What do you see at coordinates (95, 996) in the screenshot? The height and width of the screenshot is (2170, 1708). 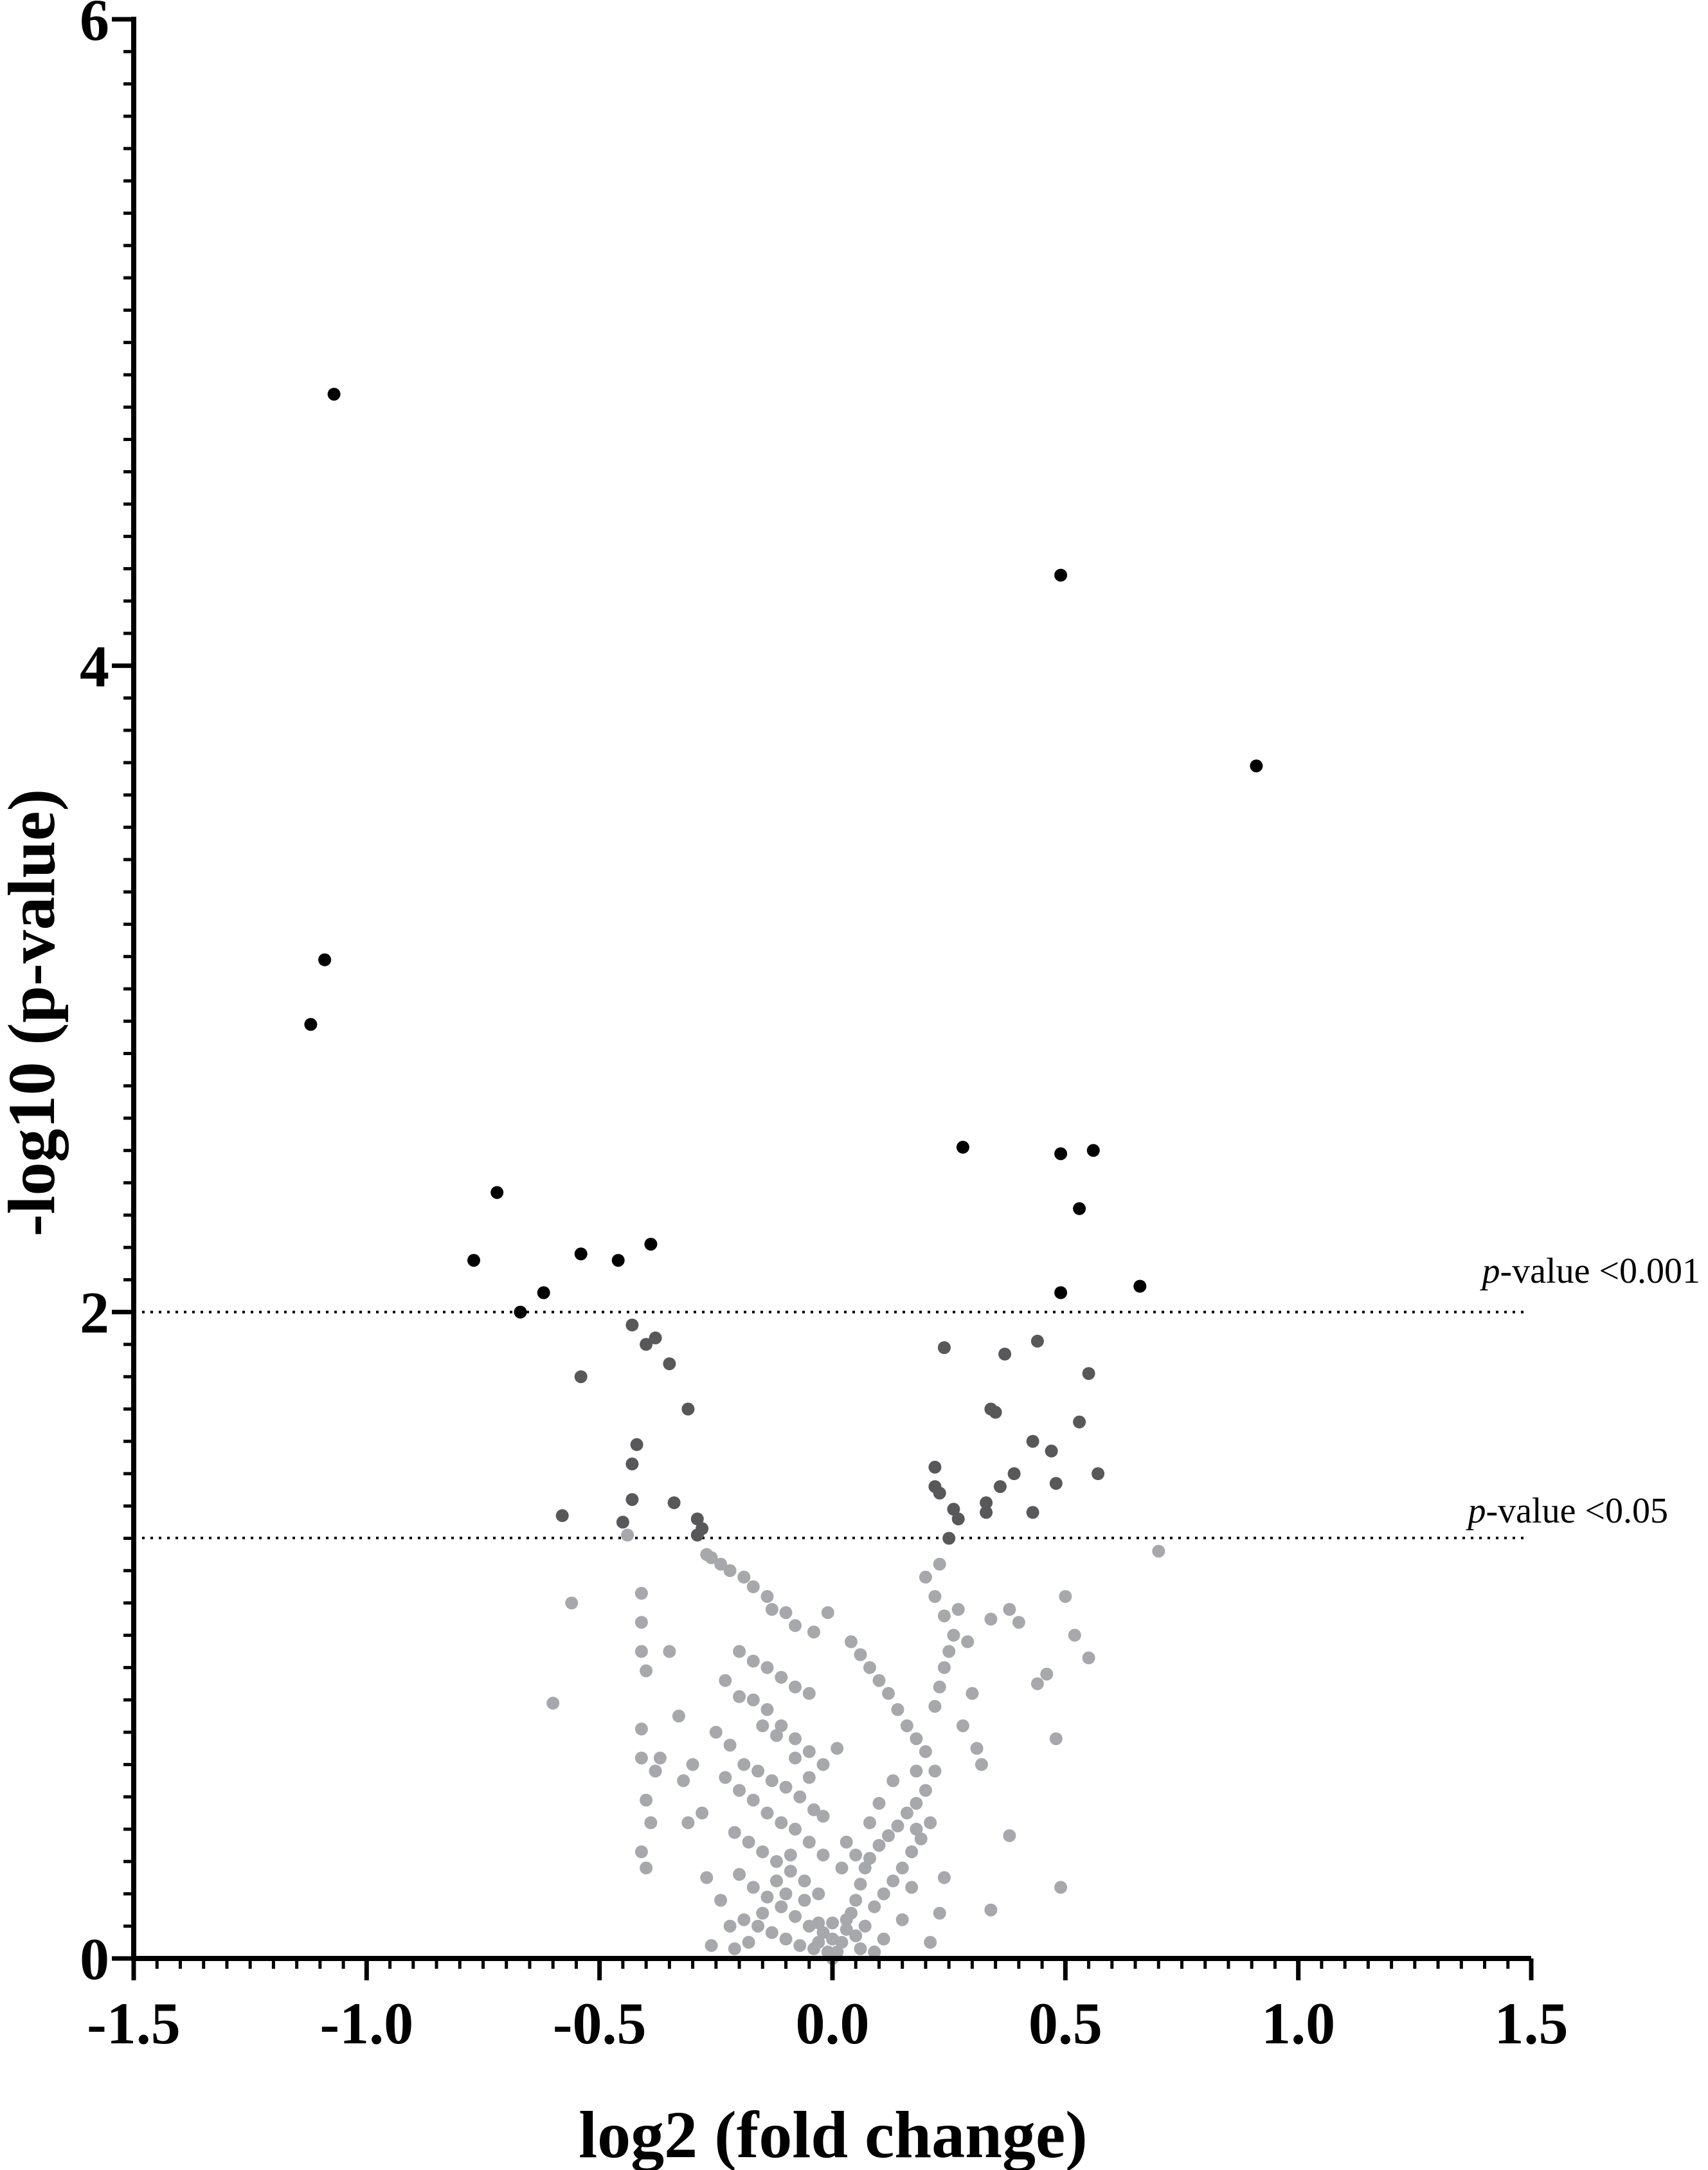 I see `y-tick-labels: 0 2 4 6` at bounding box center [95, 996].